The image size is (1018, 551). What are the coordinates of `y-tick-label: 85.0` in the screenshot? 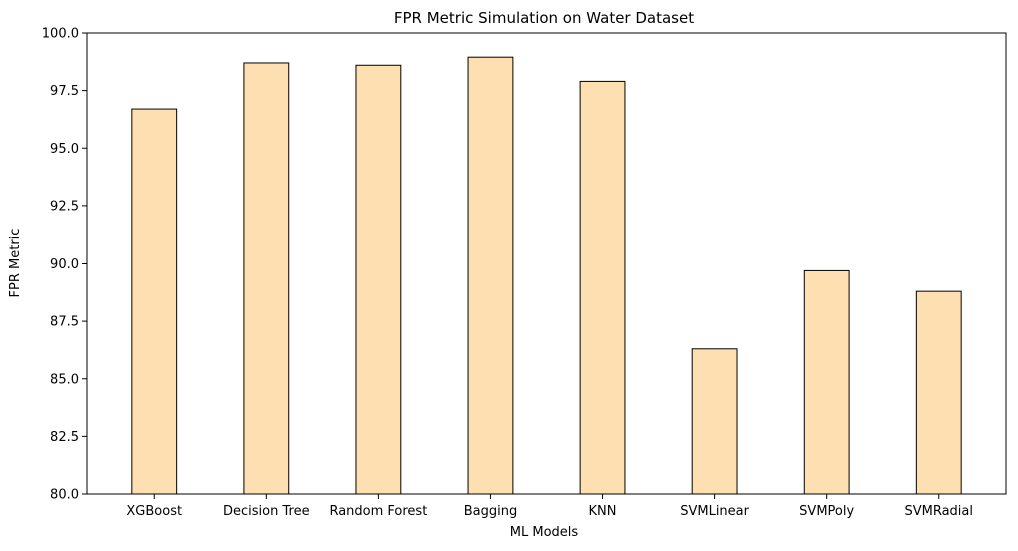 It's located at (64, 379).